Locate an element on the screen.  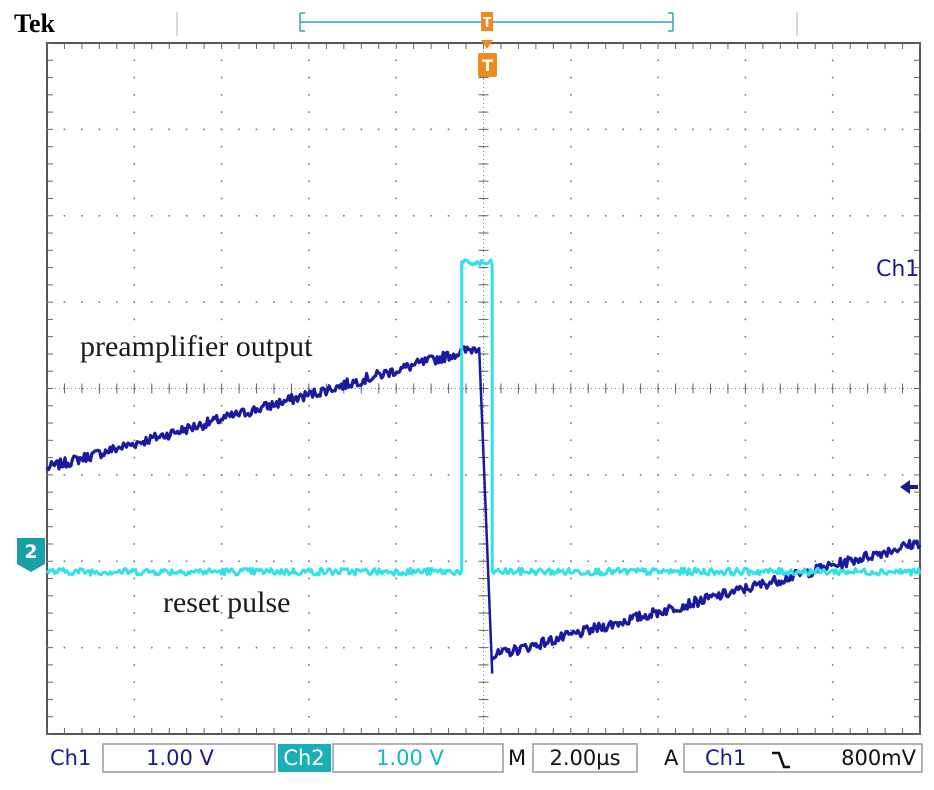
ch2-ground-marker: 2 is located at coordinates (31, 555).